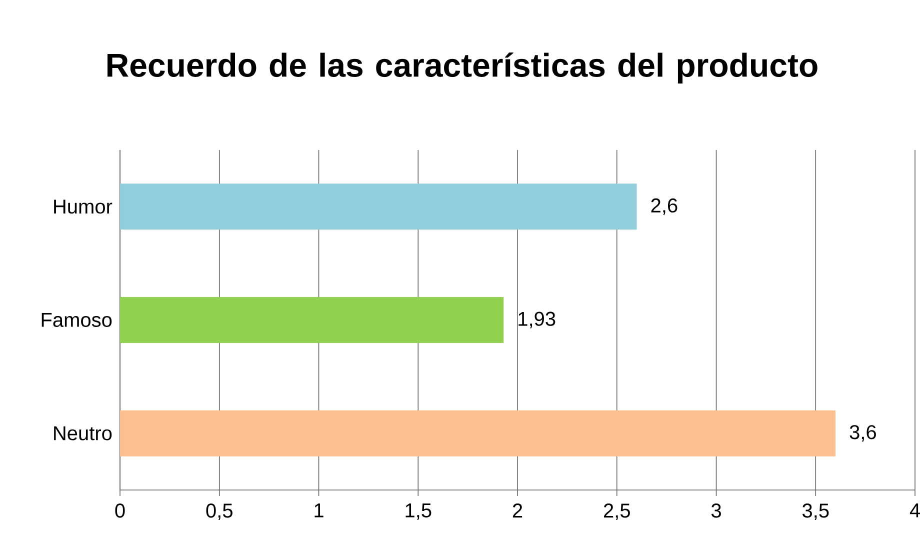 The image size is (924, 536). Describe the element at coordinates (83, 433) in the screenshot. I see `y-tick-label: Neutro` at that location.